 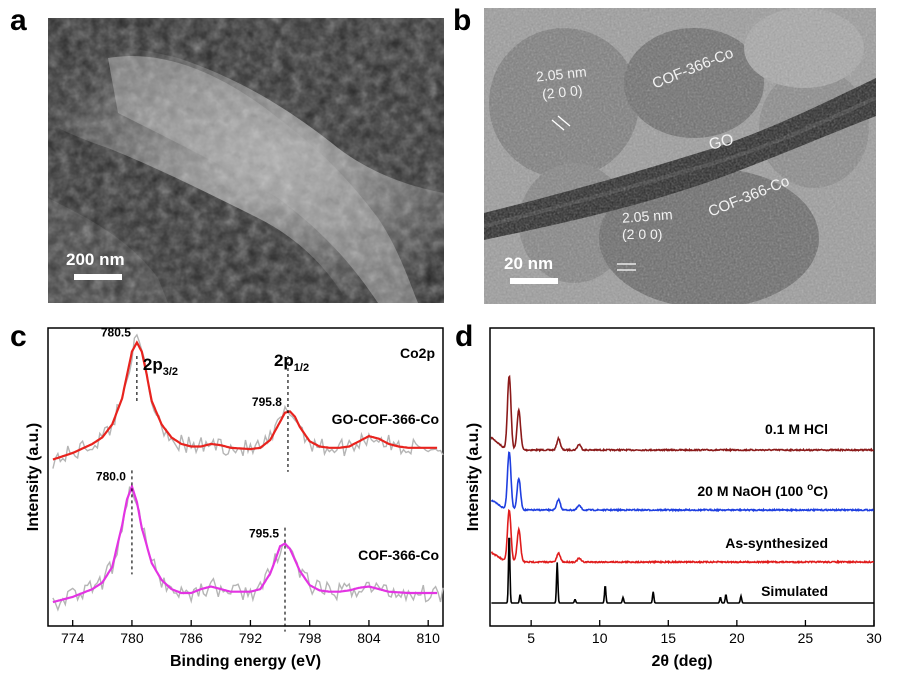 What do you see at coordinates (534, 281) in the screenshot?
I see `scale-bar-b` at bounding box center [534, 281].